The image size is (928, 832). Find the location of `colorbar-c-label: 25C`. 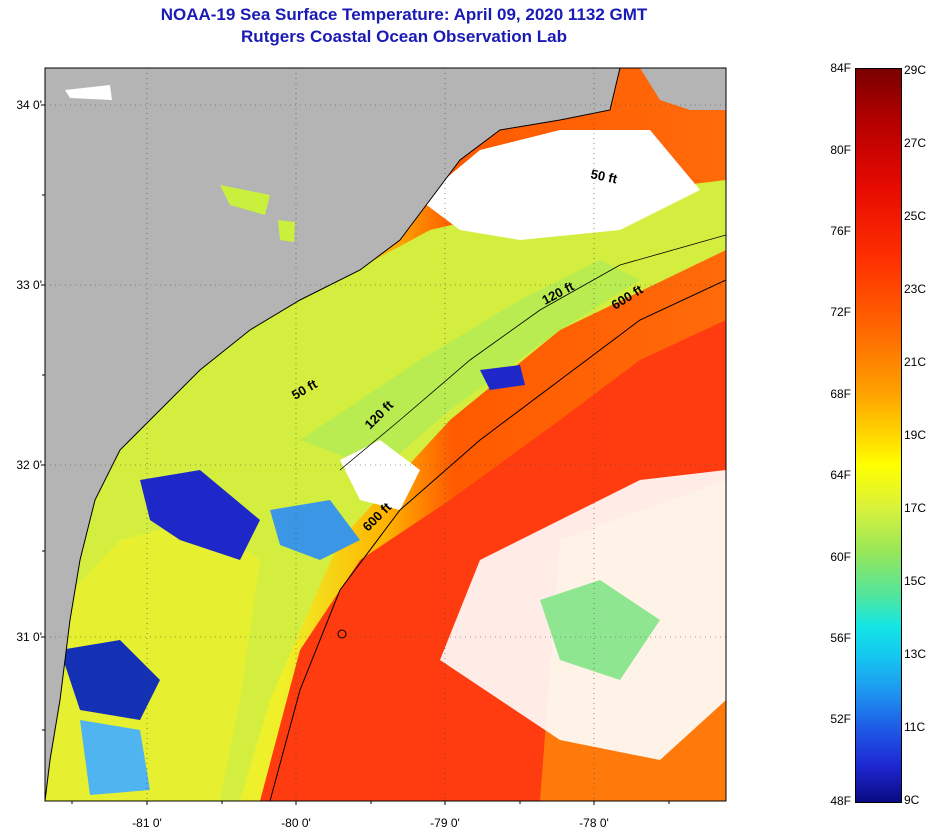

colorbar-c-label: 25C is located at coordinates (915, 216).